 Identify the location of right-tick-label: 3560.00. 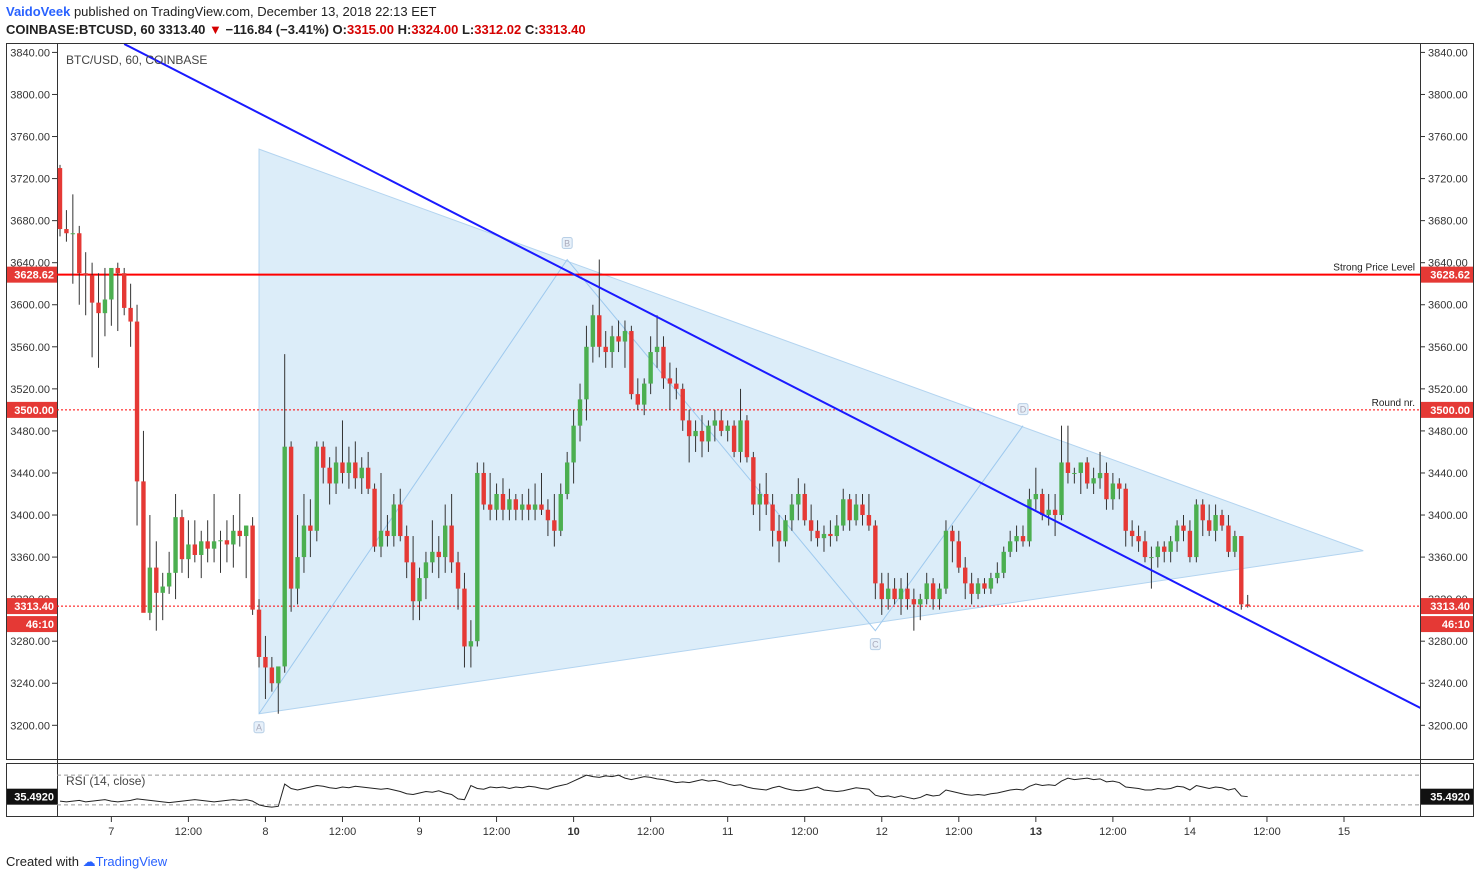
(1448, 348).